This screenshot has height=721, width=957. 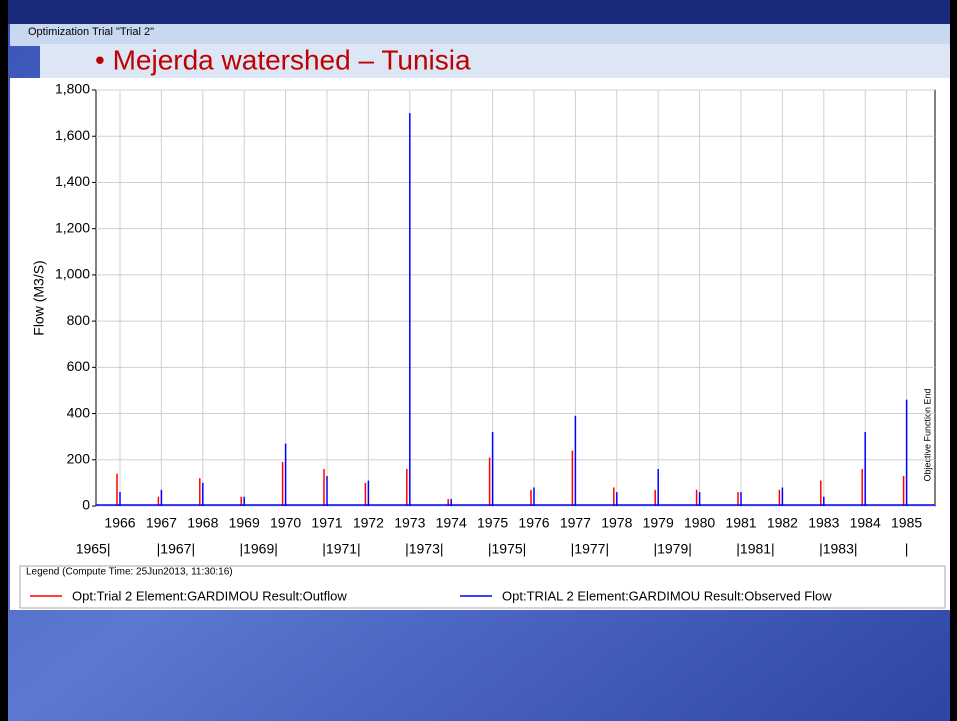 I want to click on x-tick-label: 1975, so click(x=492, y=523).